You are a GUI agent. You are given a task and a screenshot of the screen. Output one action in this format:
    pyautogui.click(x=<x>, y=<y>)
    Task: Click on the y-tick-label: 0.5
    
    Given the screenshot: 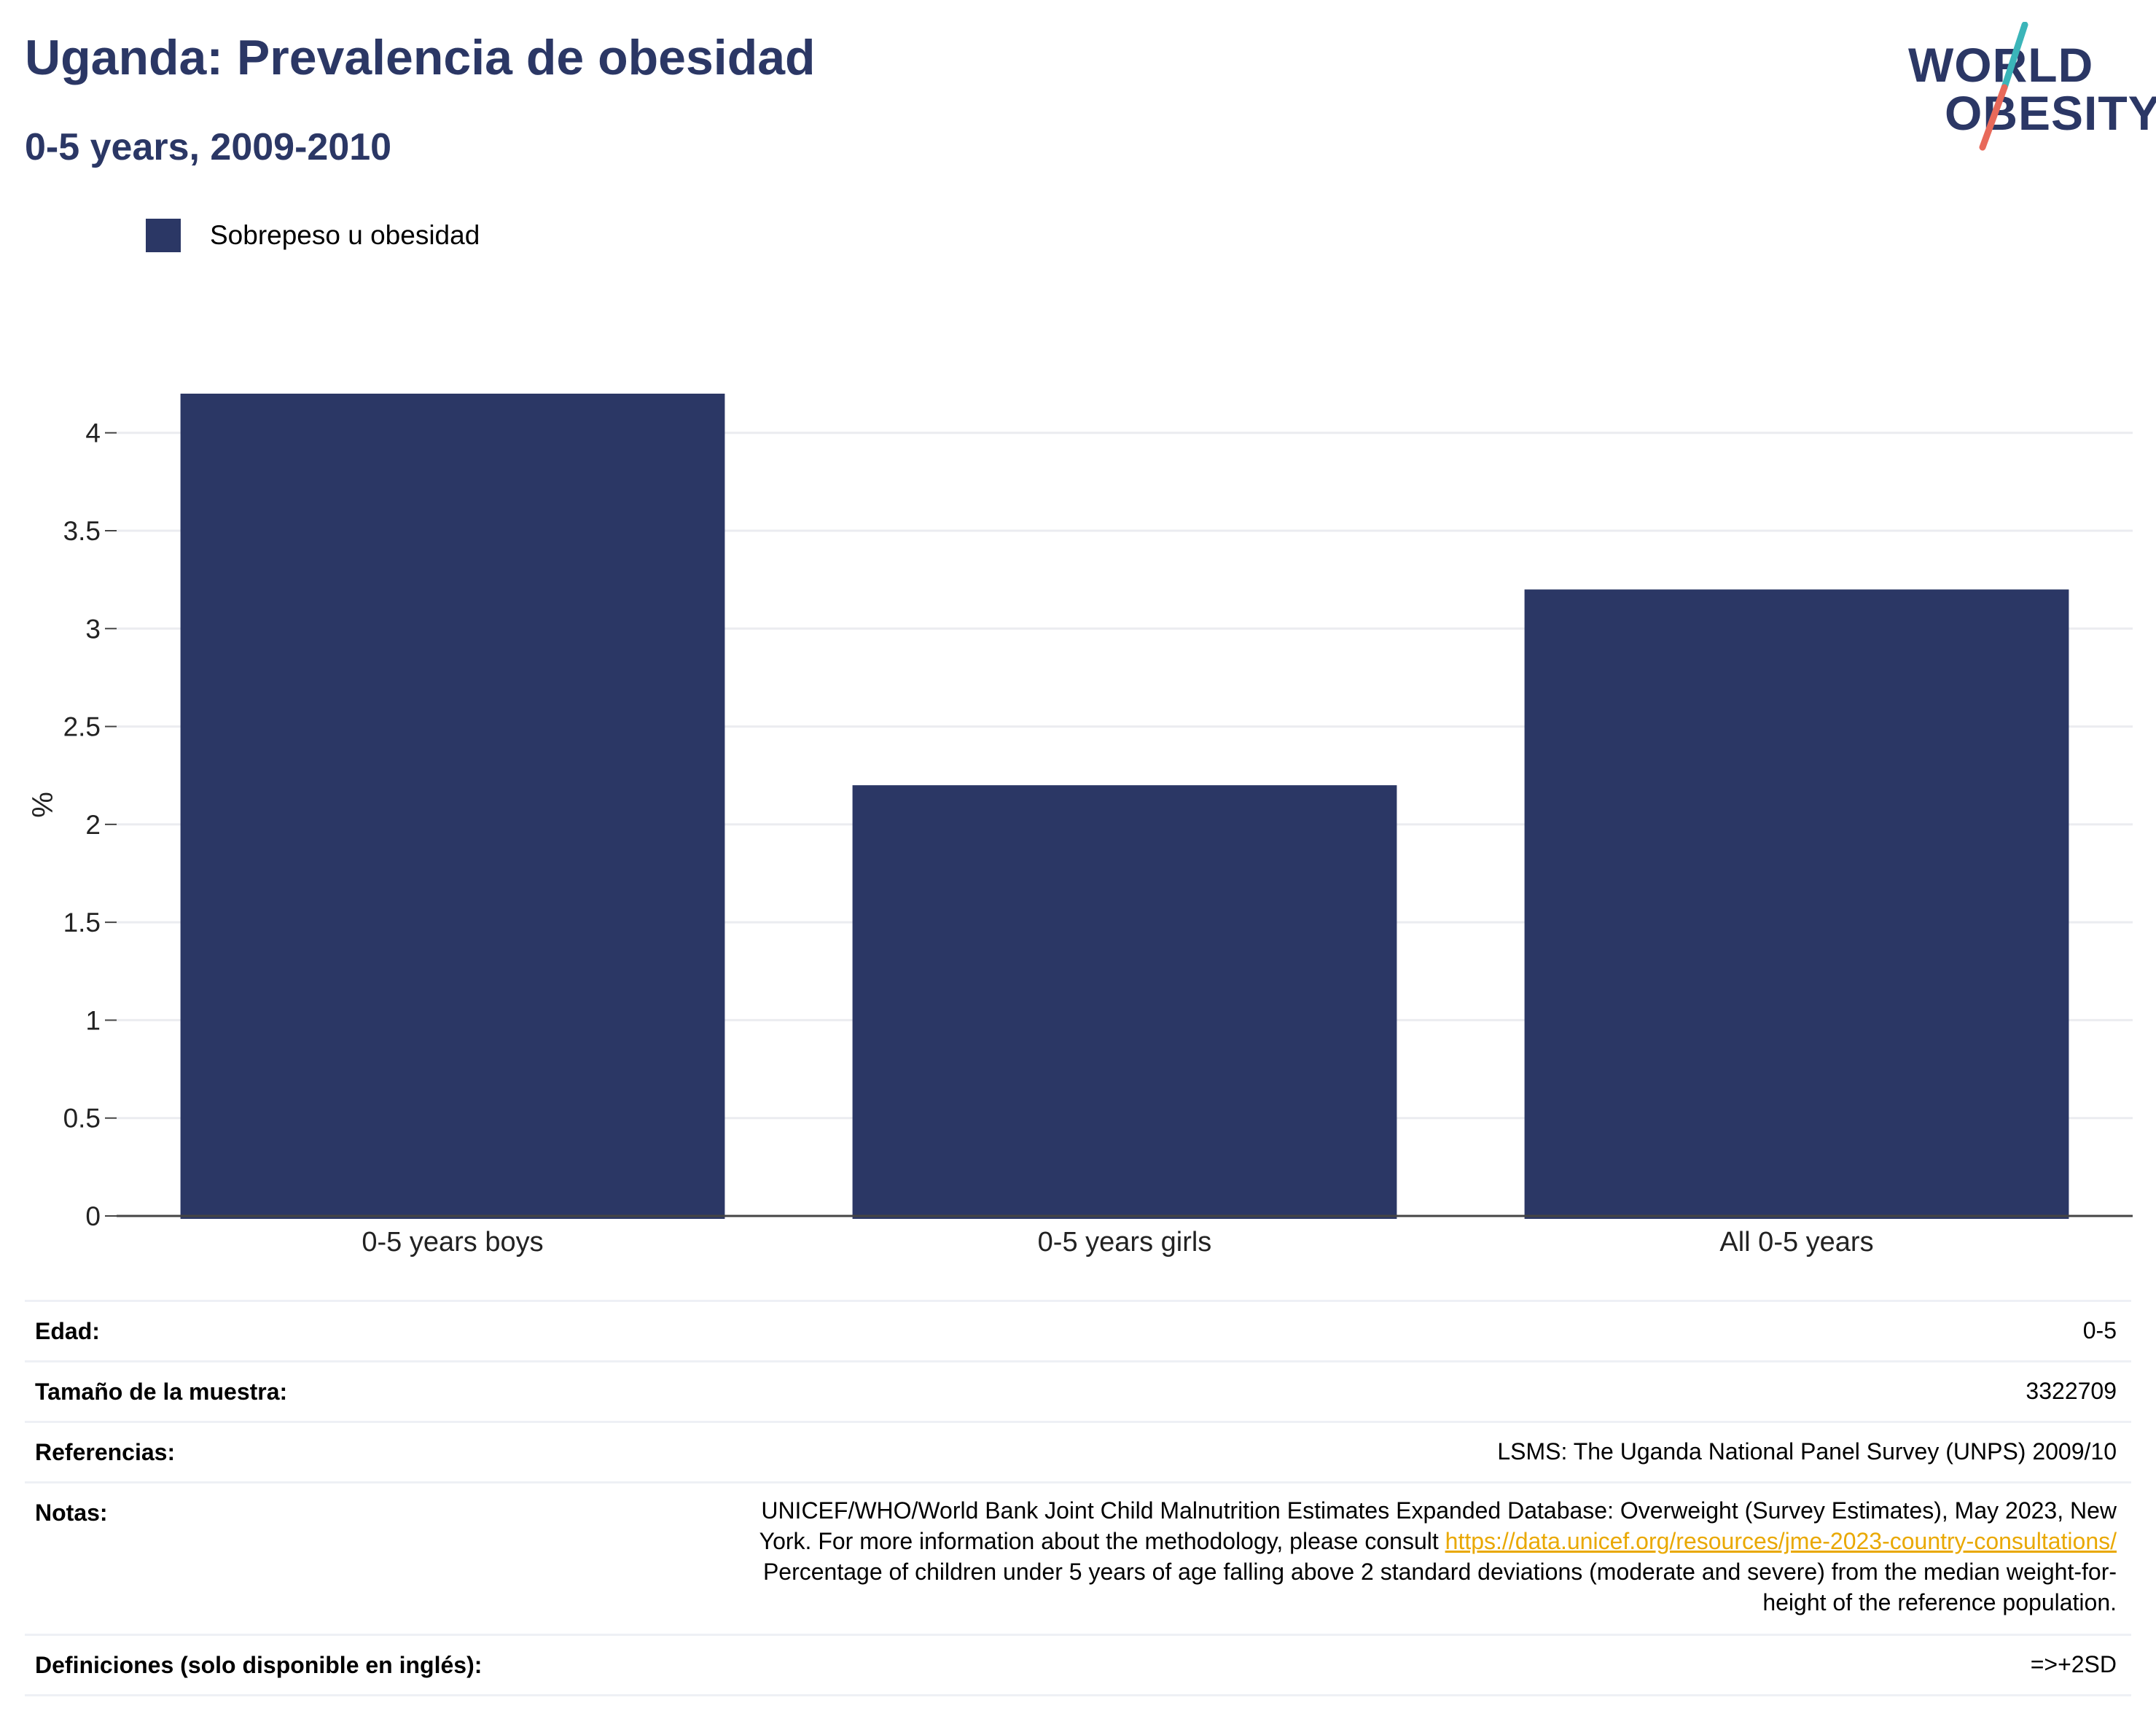 What is the action you would take?
    pyautogui.click(x=82, y=1119)
    